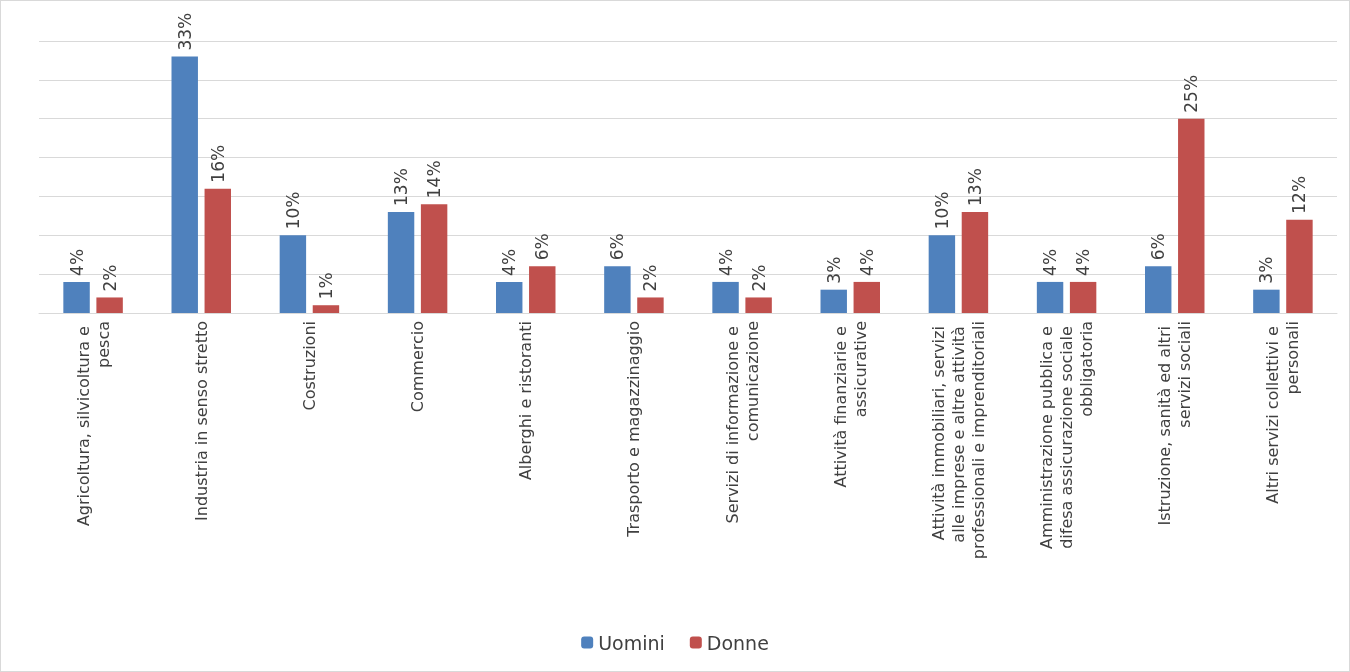 This screenshot has height=672, width=1350. I want to click on x-tick-label: Attività finanziarie e assicurative, so click(850, 404).